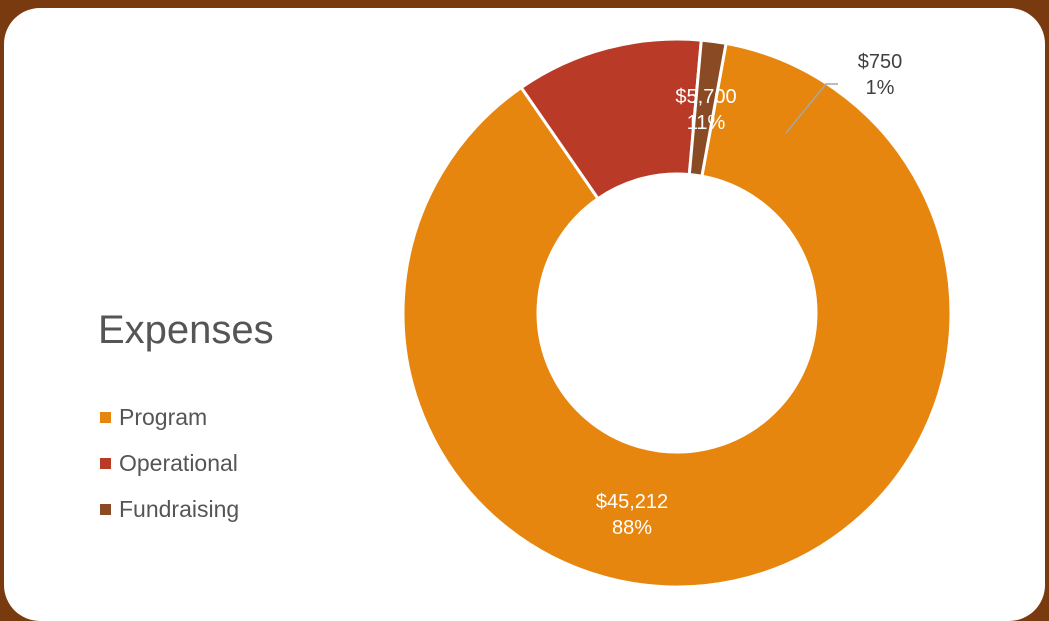  What do you see at coordinates (105, 509) in the screenshot?
I see `legend-swatch-fundraising` at bounding box center [105, 509].